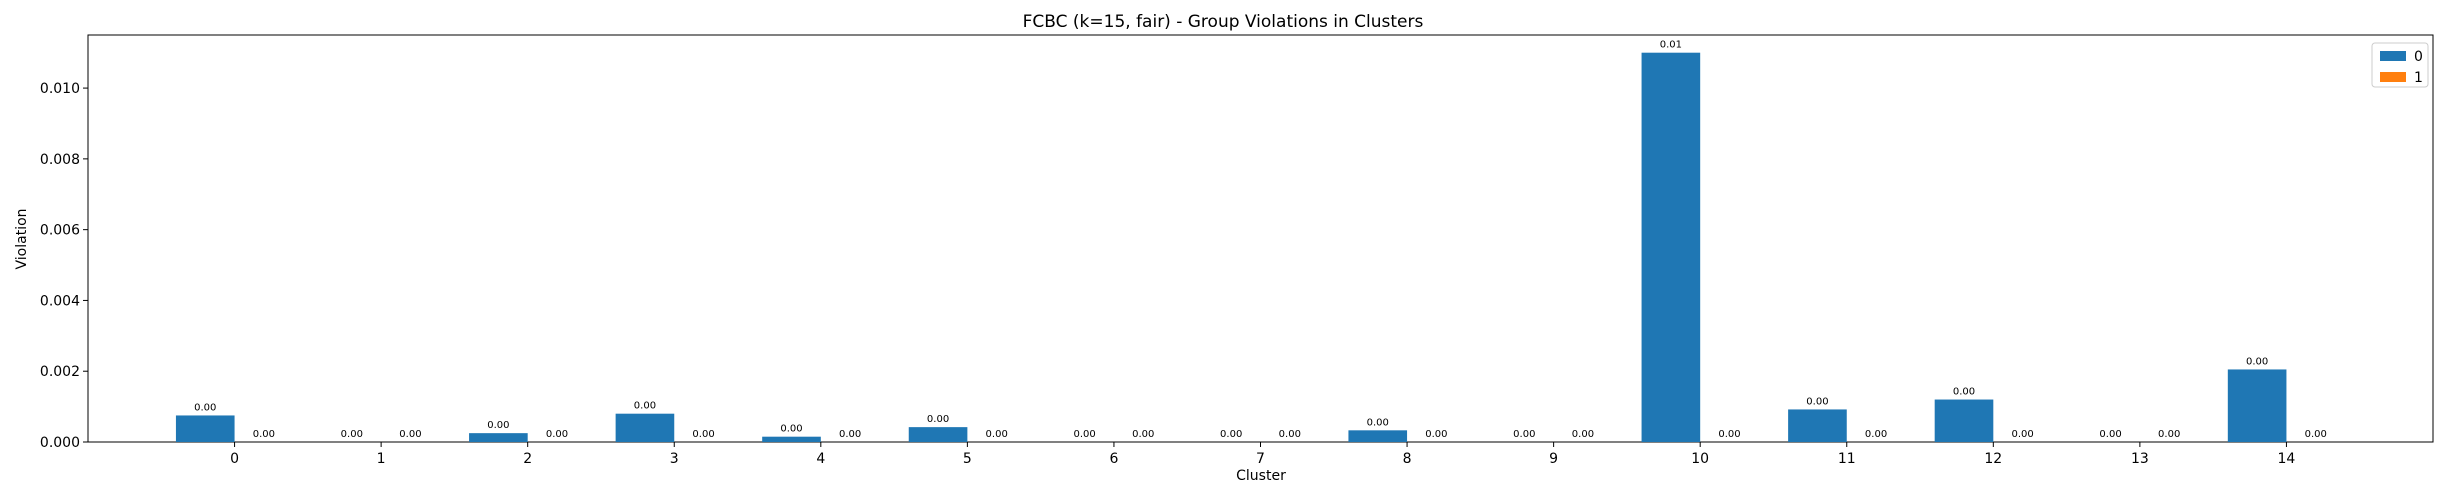  Describe the element at coordinates (60, 301) in the screenshot. I see `y-tick-label: 0.004` at that location.